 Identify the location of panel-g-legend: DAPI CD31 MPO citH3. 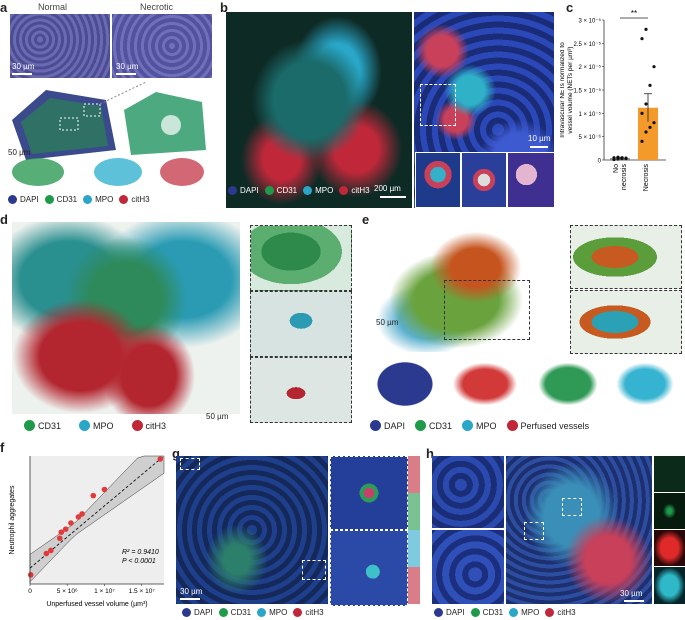
(253, 612).